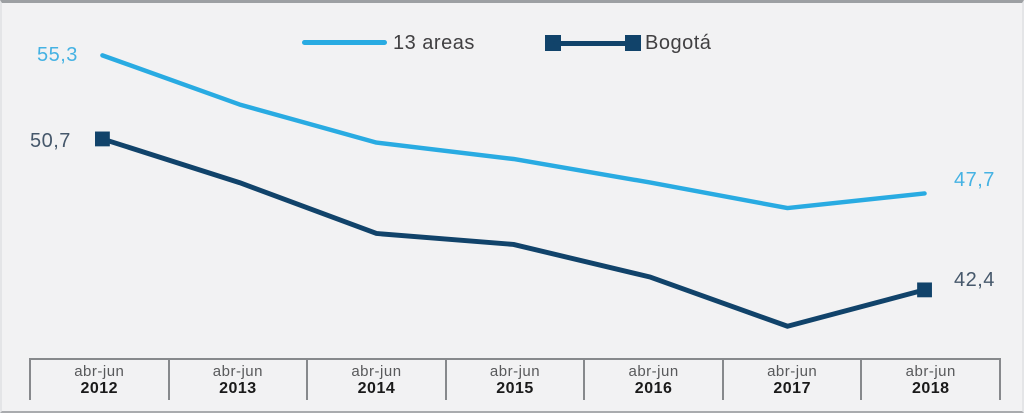  I want to click on data-label-13-areas-2012: 55,3, so click(57, 55).